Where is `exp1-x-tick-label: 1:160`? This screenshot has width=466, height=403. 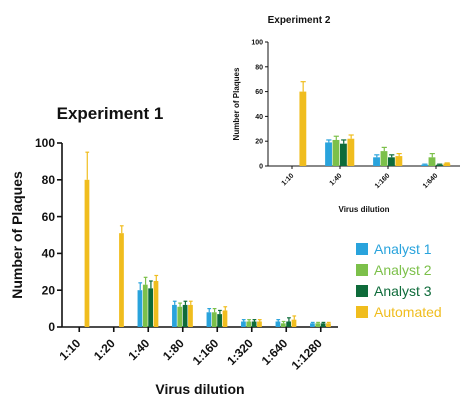
exp1-x-tick-label: 1:160 is located at coordinates (206, 352).